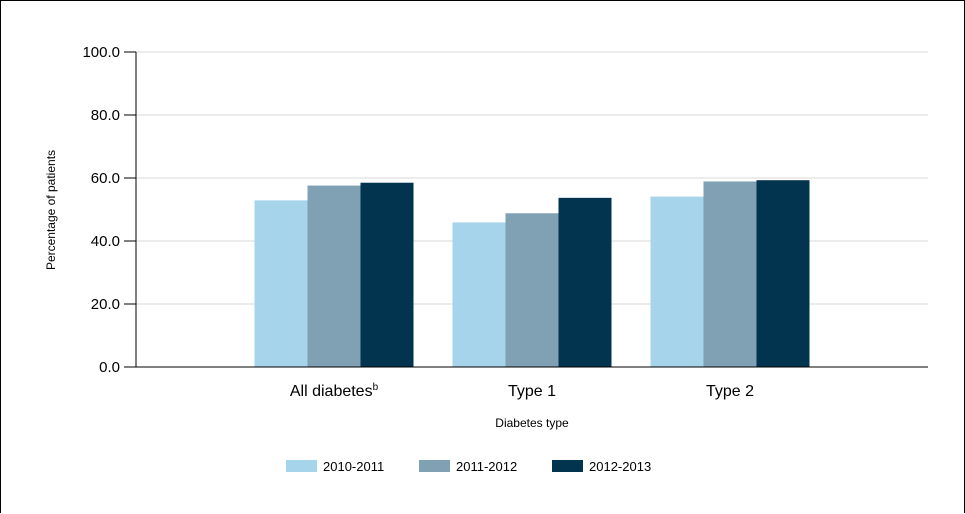  What do you see at coordinates (730, 391) in the screenshot?
I see `x-category-label: Type 2` at bounding box center [730, 391].